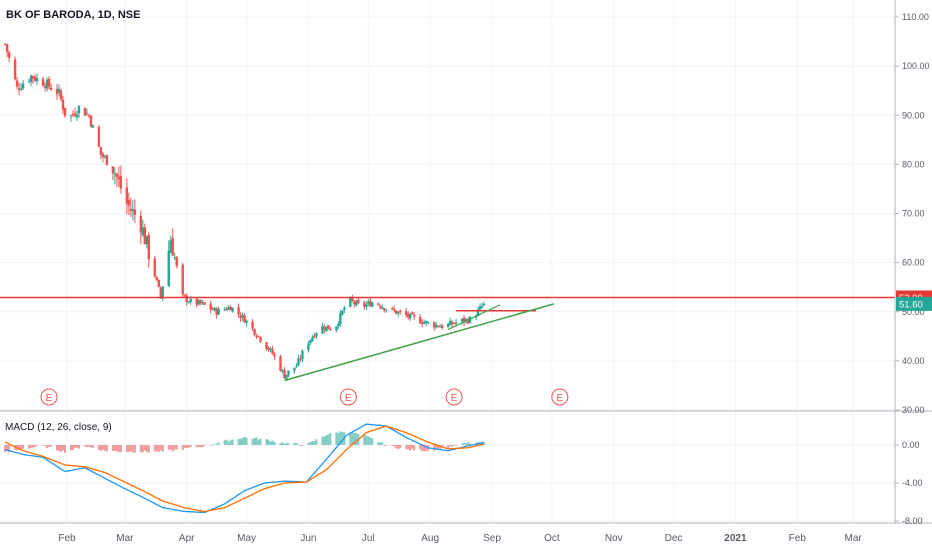 This screenshot has width=932, height=550. Describe the element at coordinates (245, 468) in the screenshot. I see `macd-pane` at that location.